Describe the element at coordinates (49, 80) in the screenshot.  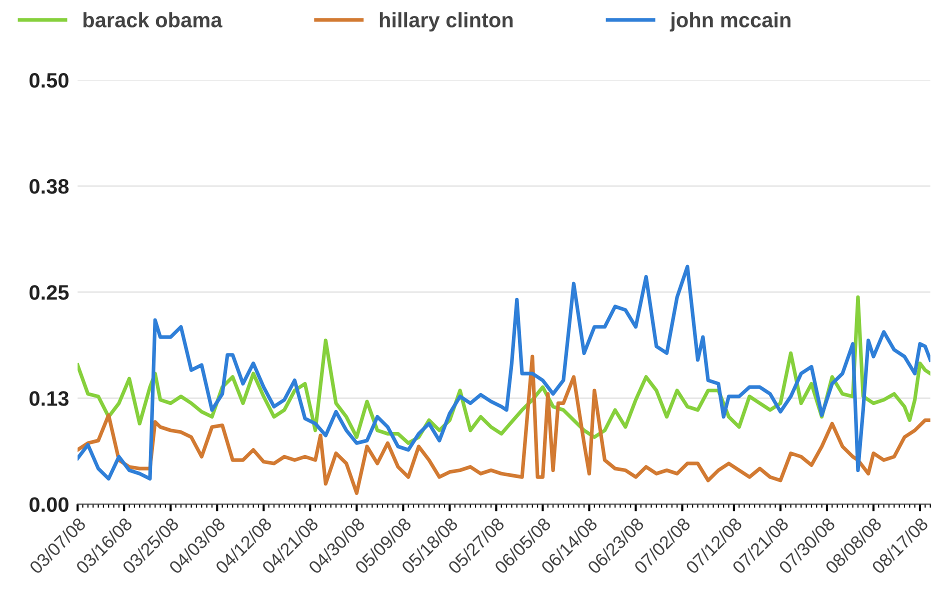
I see `y-tick-label: 0.50` at that location.